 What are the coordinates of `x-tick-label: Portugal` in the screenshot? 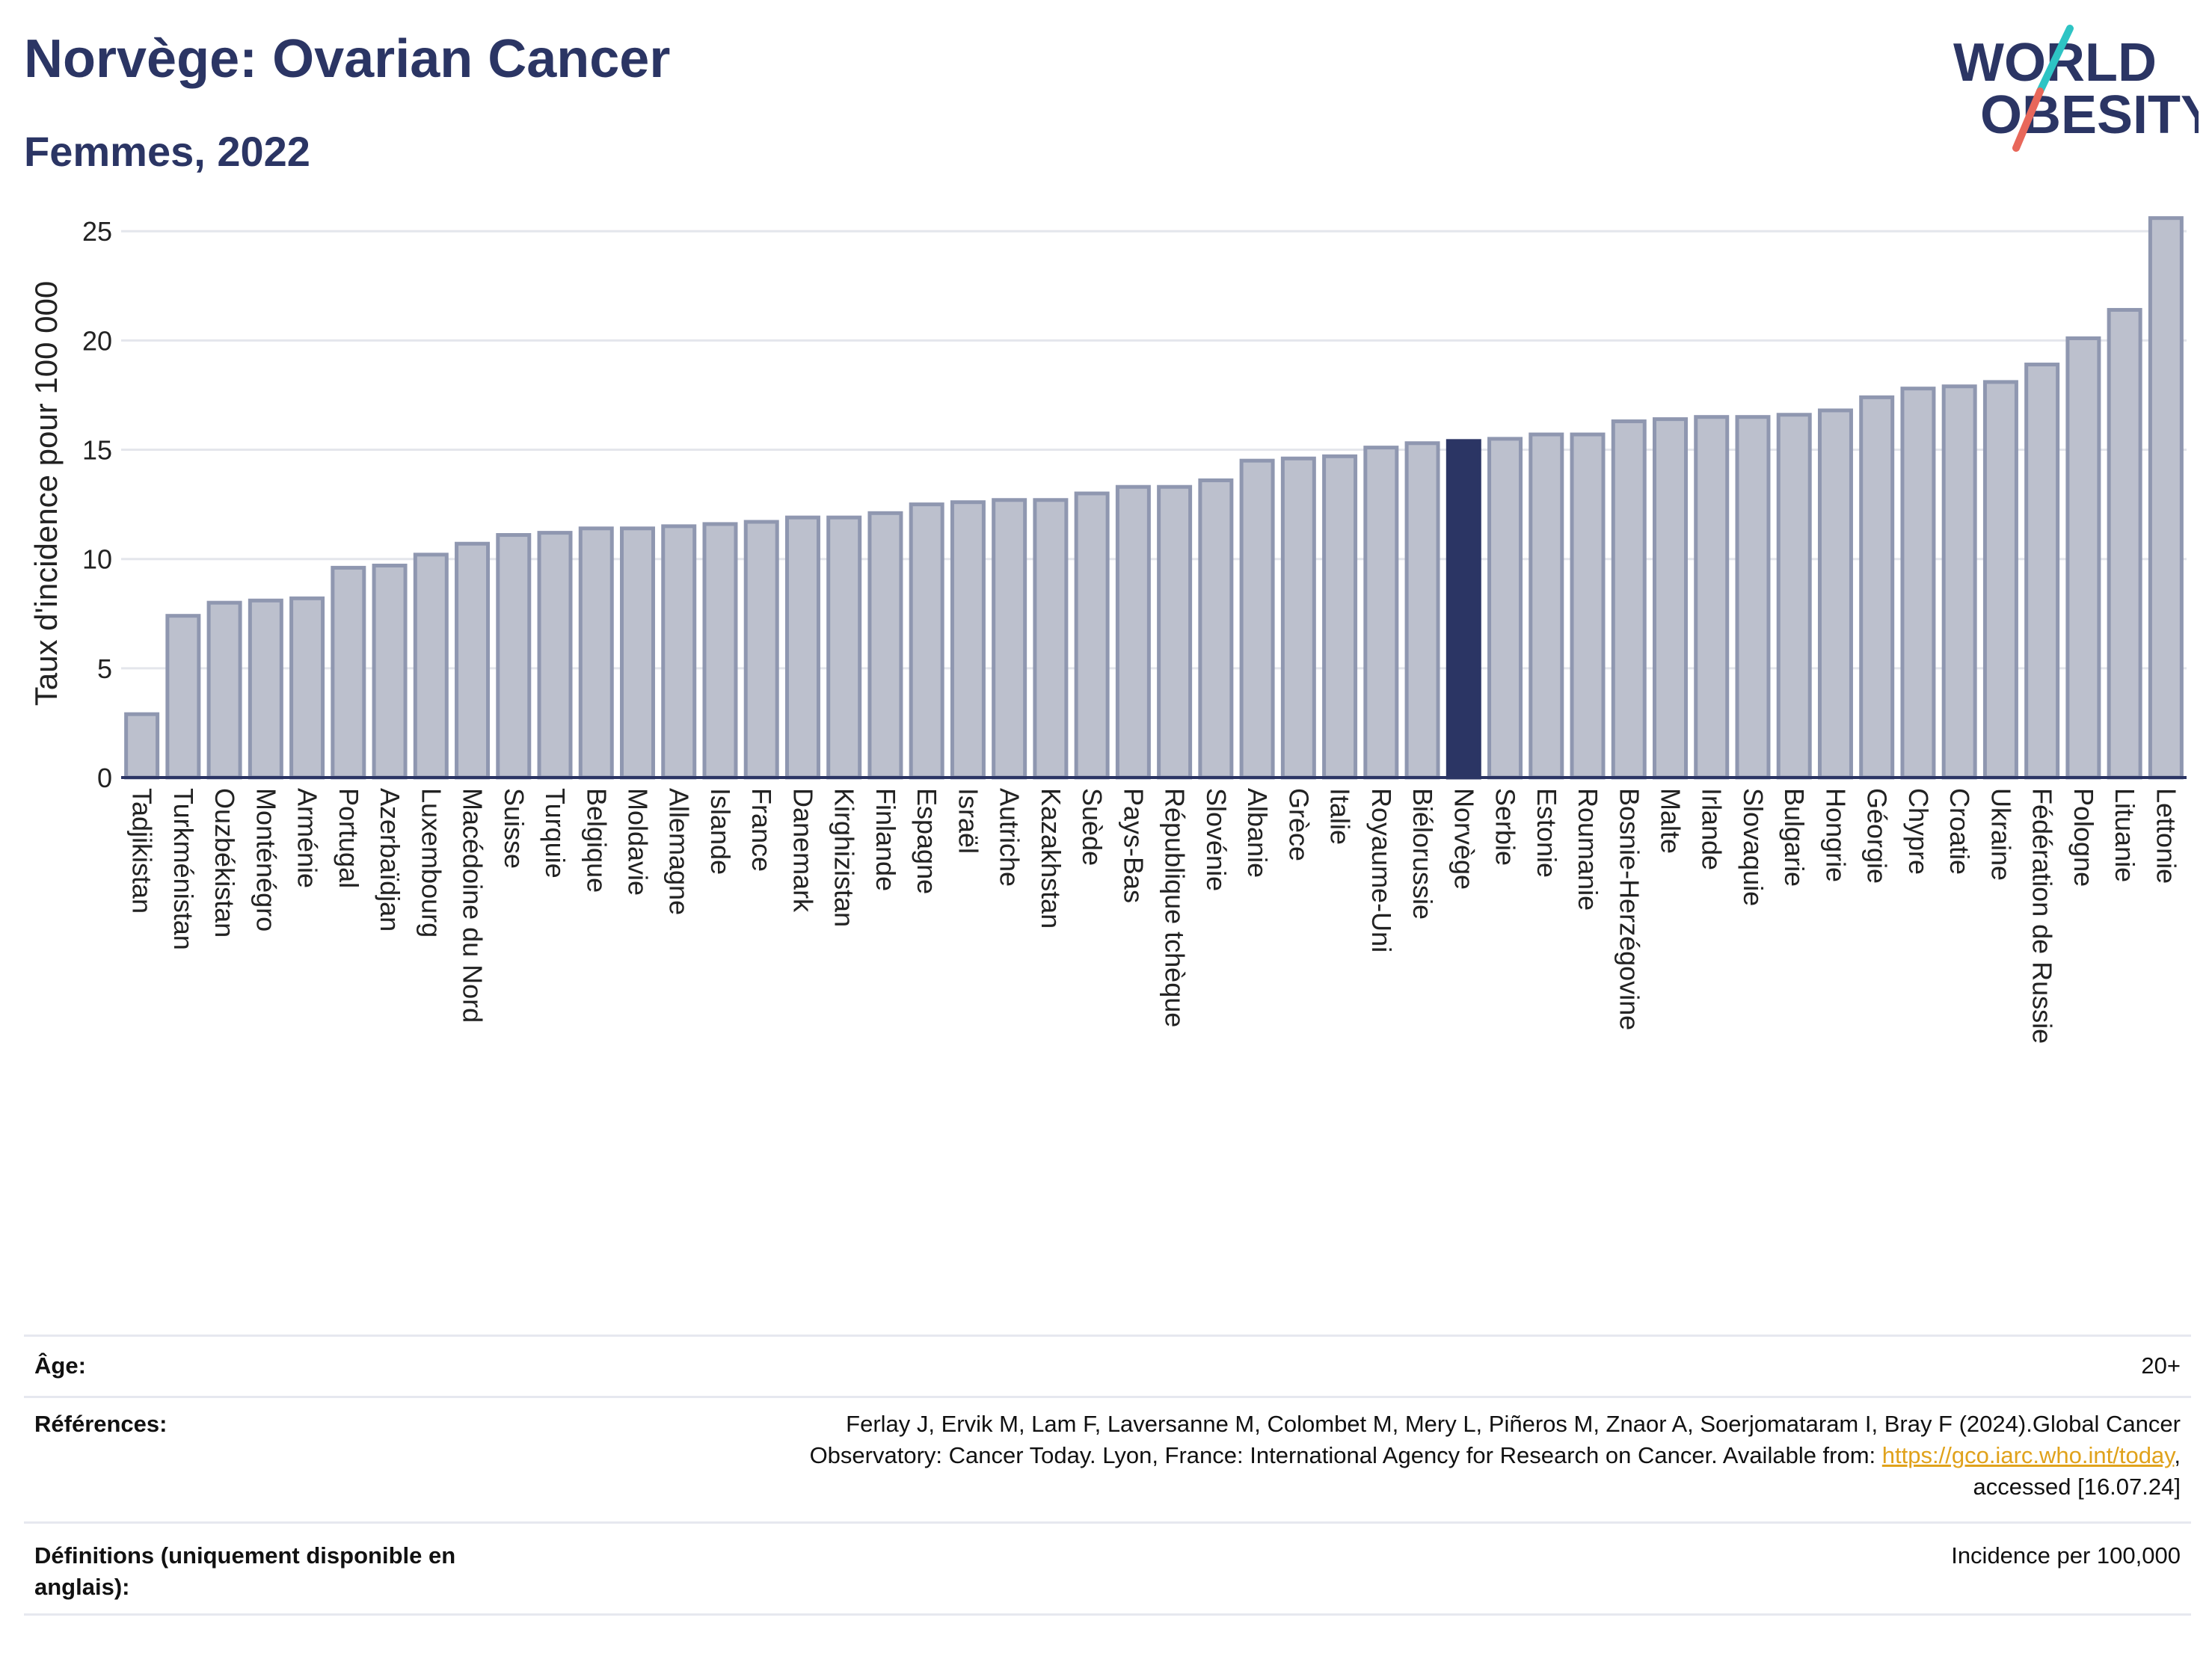 It's located at (349, 838).